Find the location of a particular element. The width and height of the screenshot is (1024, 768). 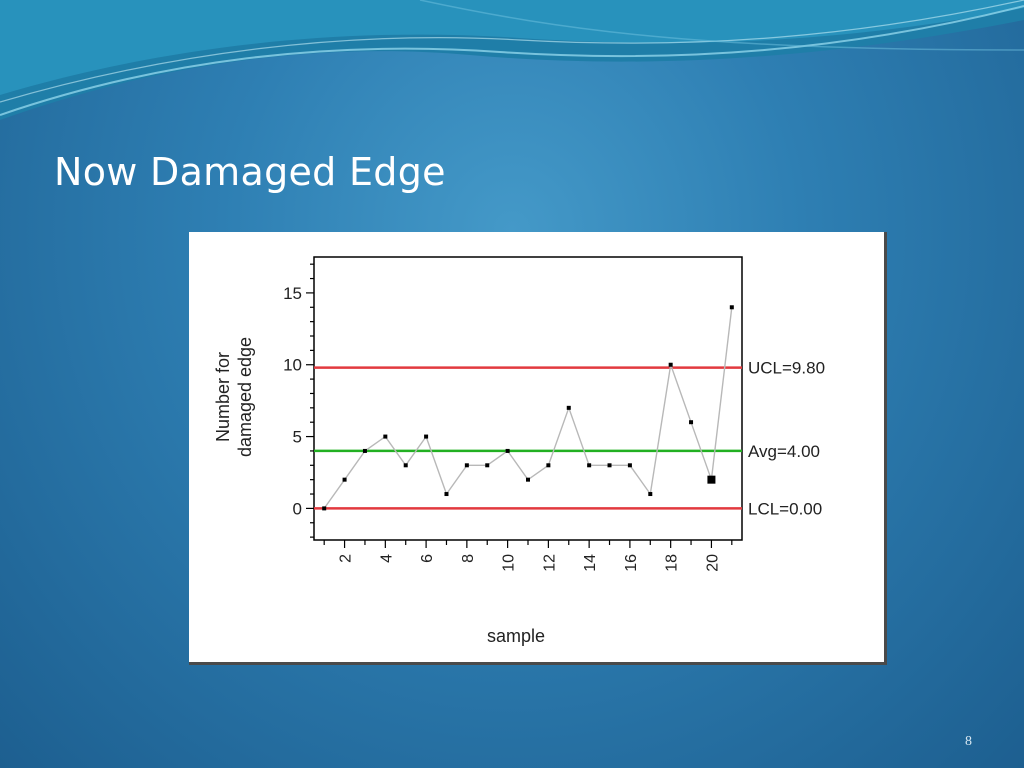

x-tick-label: 20 is located at coordinates (712, 563).